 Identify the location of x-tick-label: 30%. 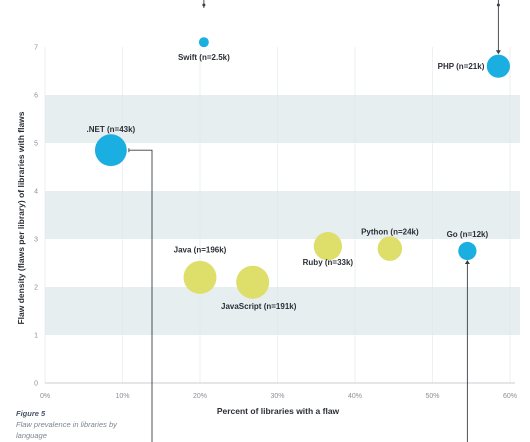
(277, 396).